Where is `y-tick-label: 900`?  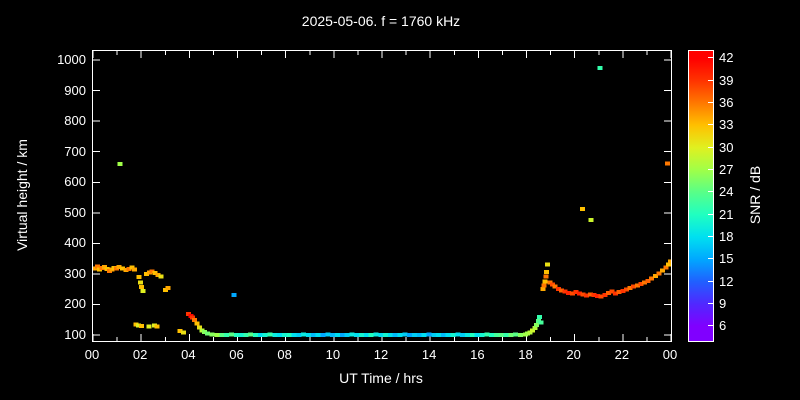
y-tick-label: 900 is located at coordinates (75, 90).